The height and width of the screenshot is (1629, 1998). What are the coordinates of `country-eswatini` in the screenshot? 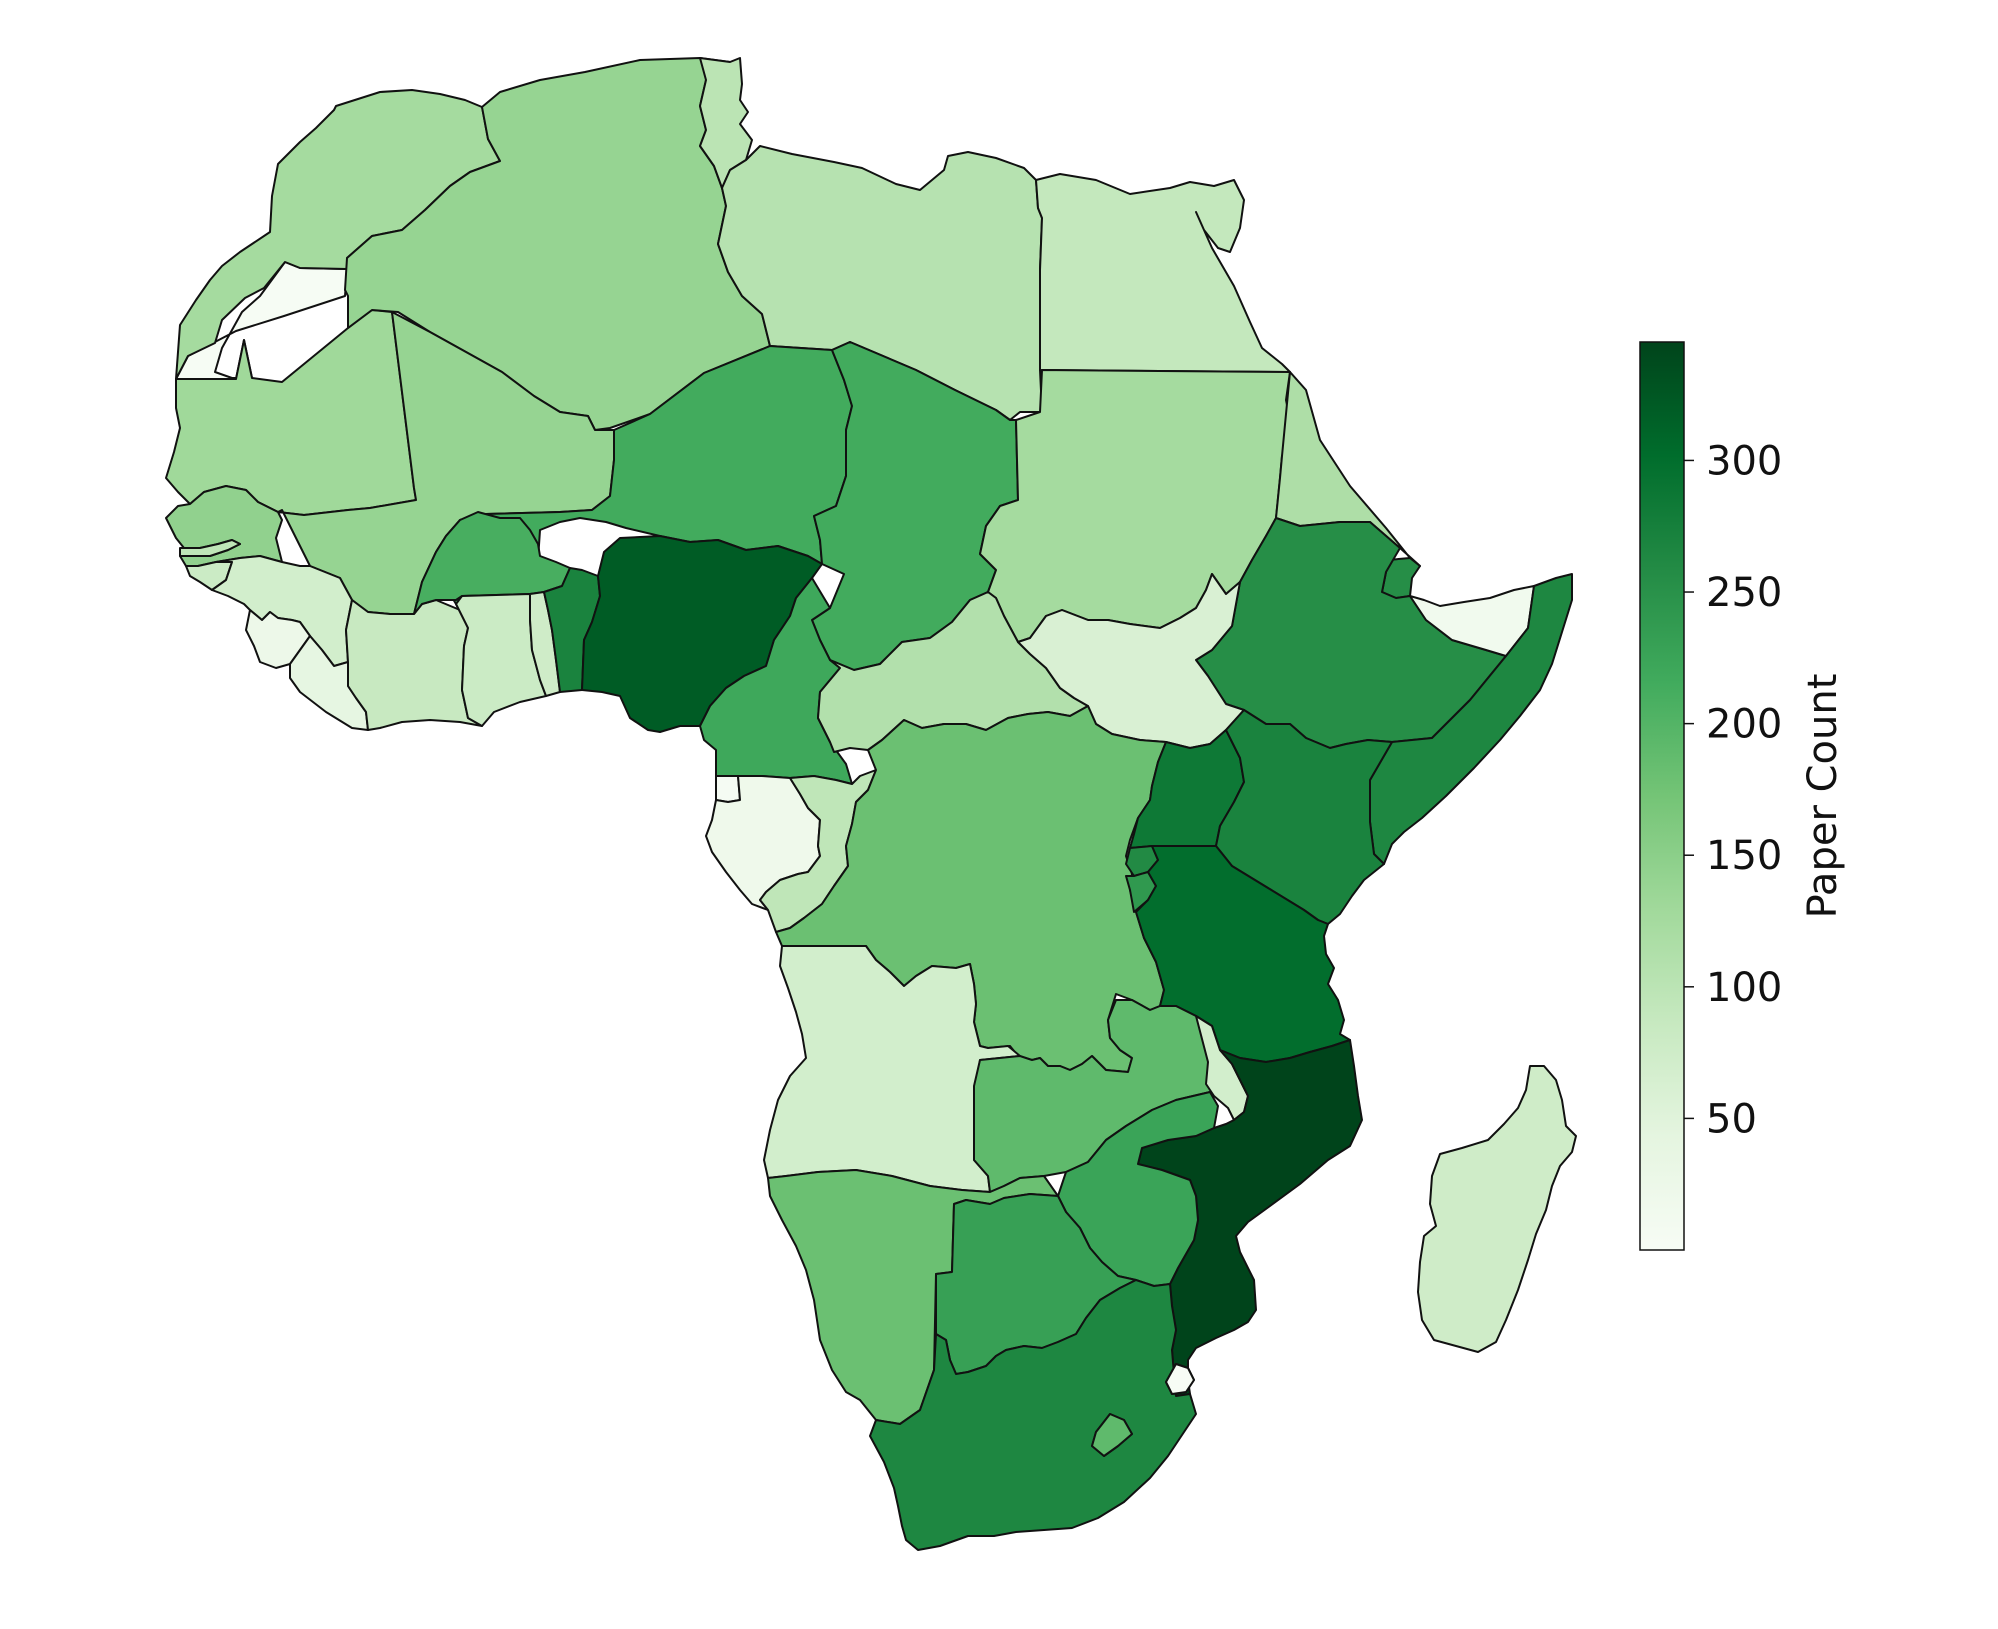 It's located at (1180, 1379).